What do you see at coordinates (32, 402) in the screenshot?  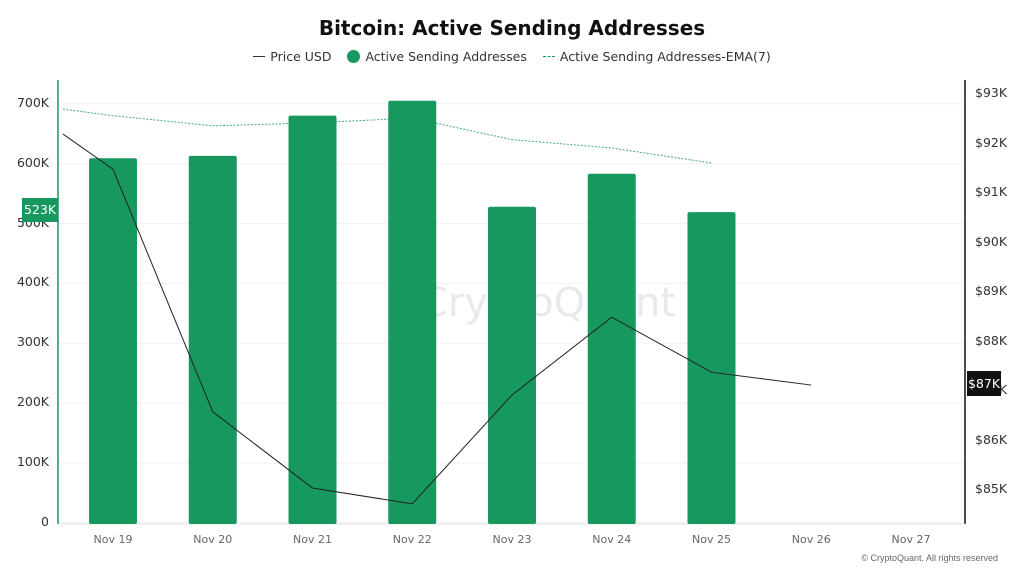 I see `left-tick-label: 200K` at bounding box center [32, 402].